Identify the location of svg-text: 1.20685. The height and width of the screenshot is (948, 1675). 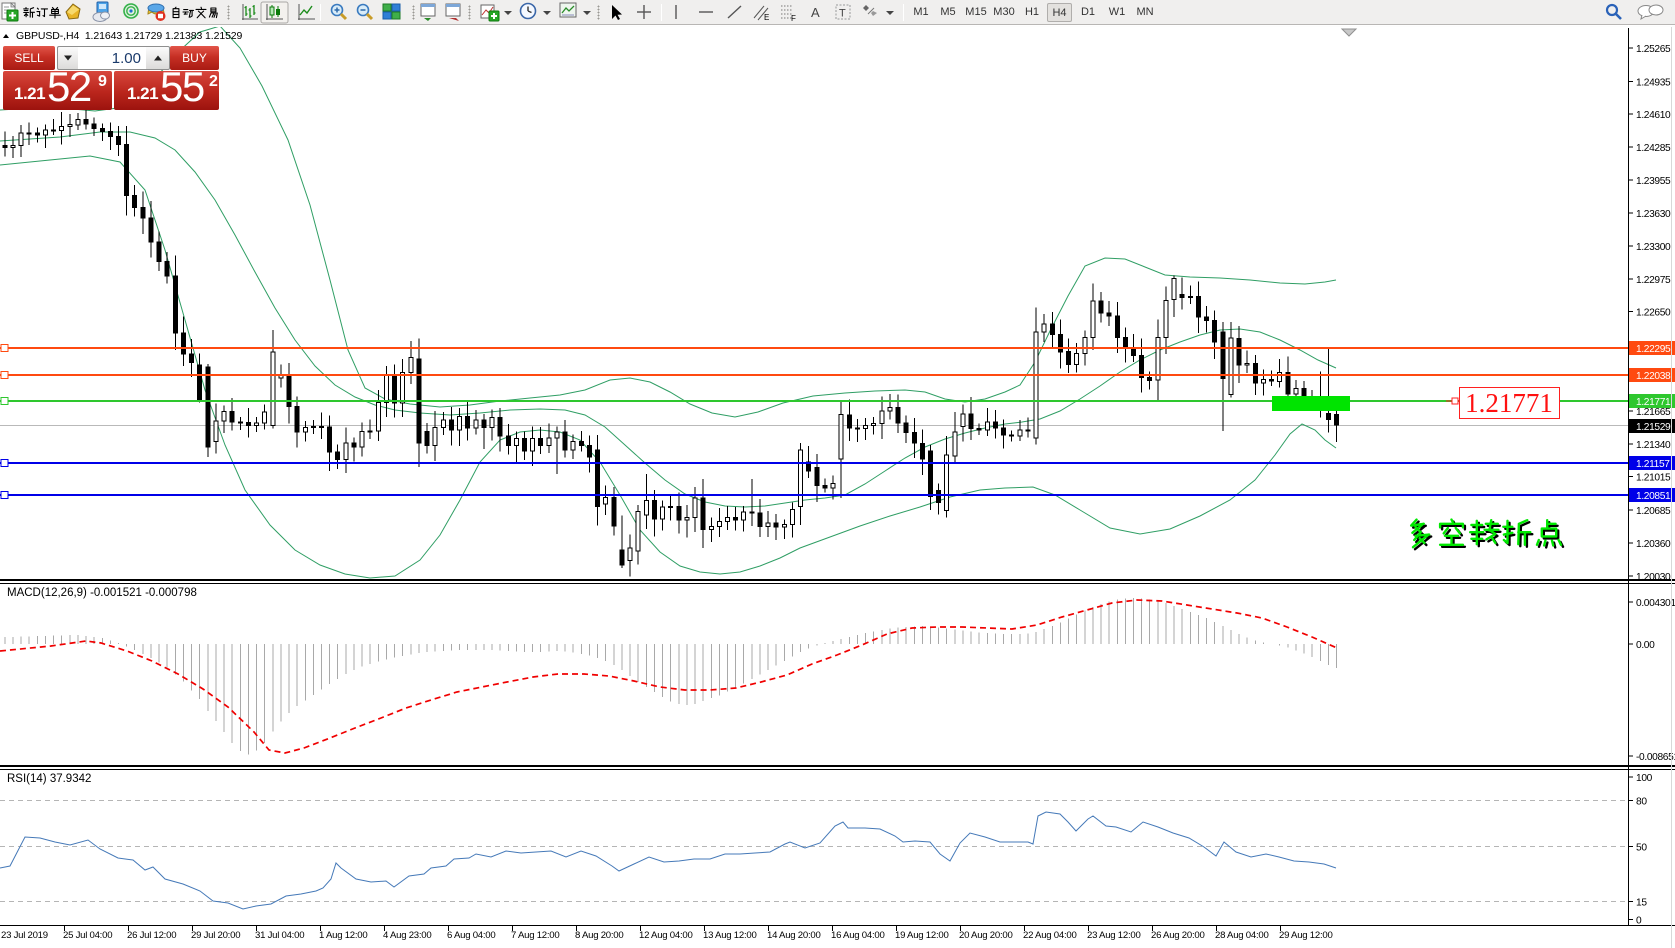
(1653, 511).